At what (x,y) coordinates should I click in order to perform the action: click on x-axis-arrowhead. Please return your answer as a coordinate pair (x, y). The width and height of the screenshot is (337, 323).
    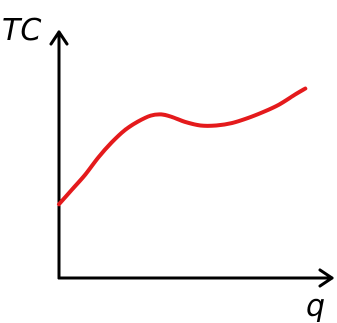
    Looking at the image, I should click on (326, 278).